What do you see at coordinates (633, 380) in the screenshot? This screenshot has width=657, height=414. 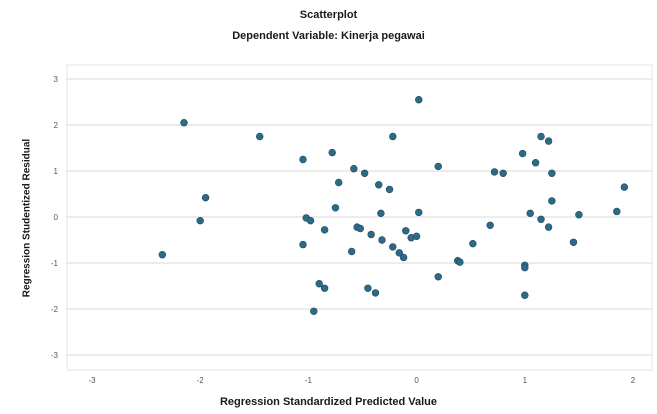 I see `x-tick-label: 2` at bounding box center [633, 380].